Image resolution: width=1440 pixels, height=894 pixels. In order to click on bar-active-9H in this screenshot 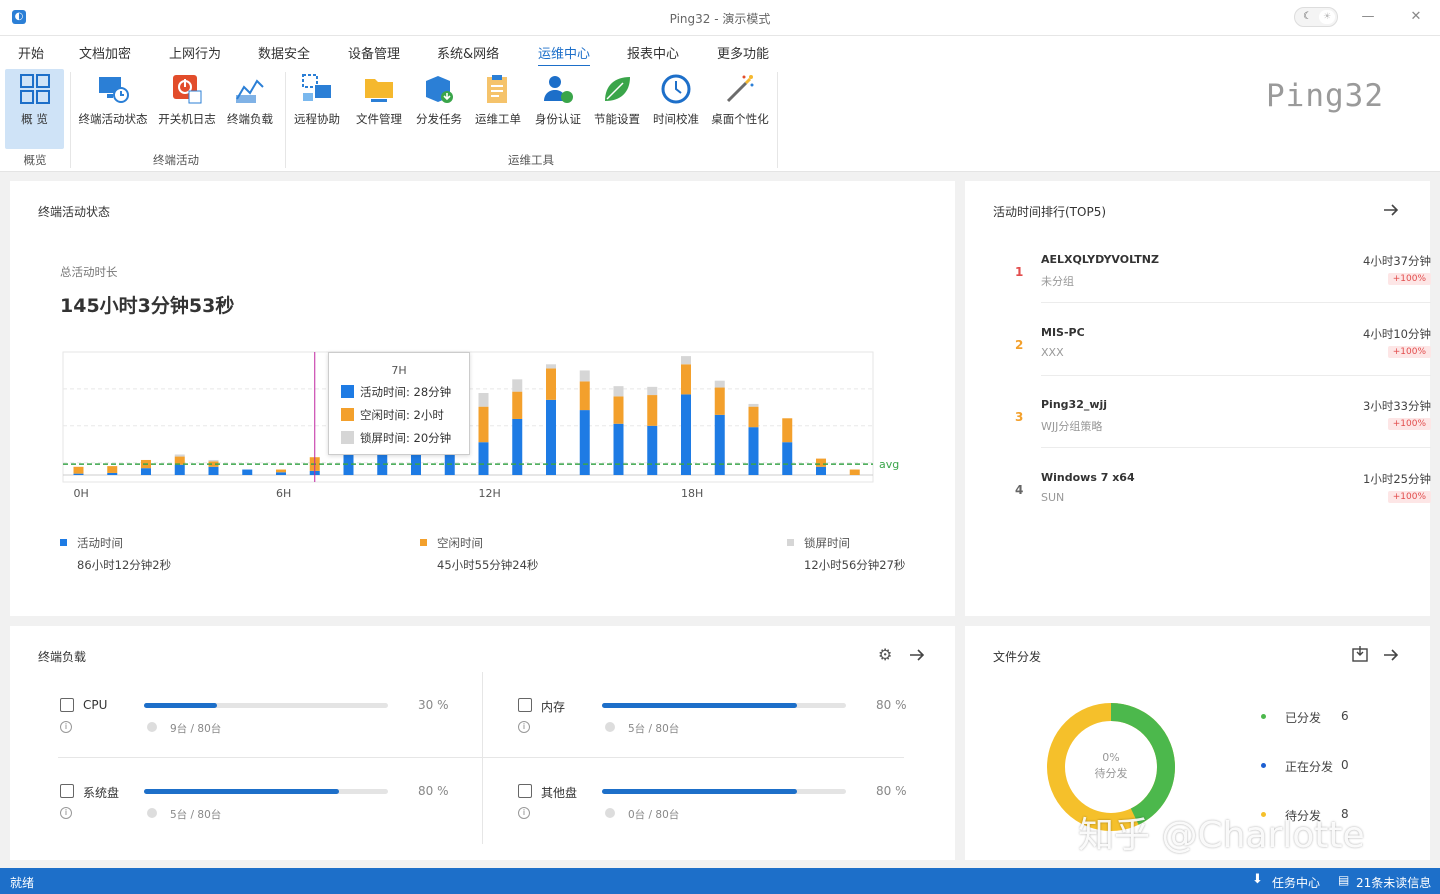, I will do `click(382, 459)`.